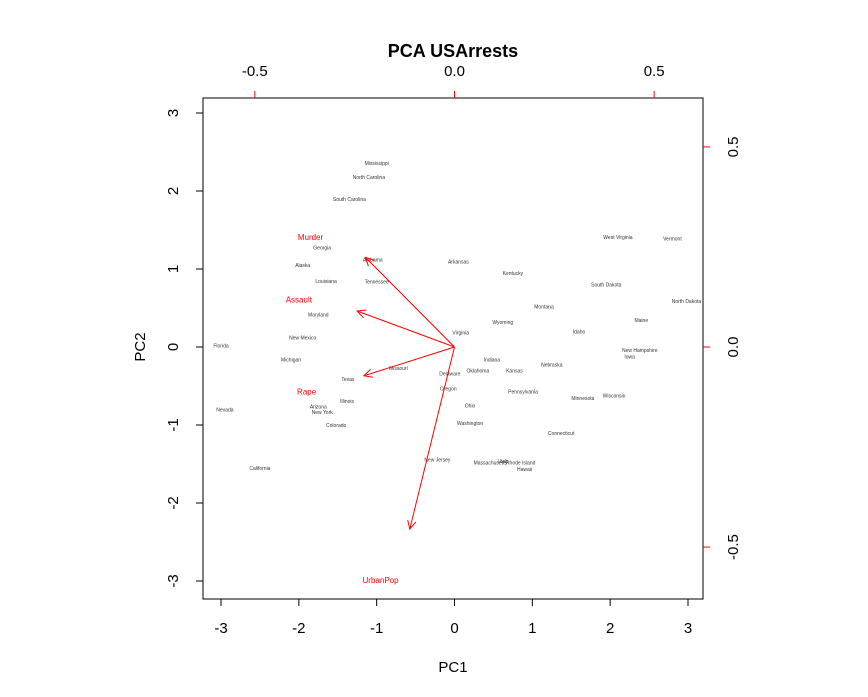 Image resolution: width=868 pixels, height=697 pixels. Describe the element at coordinates (452, 667) in the screenshot. I see `x-axis-label: PC1` at that location.